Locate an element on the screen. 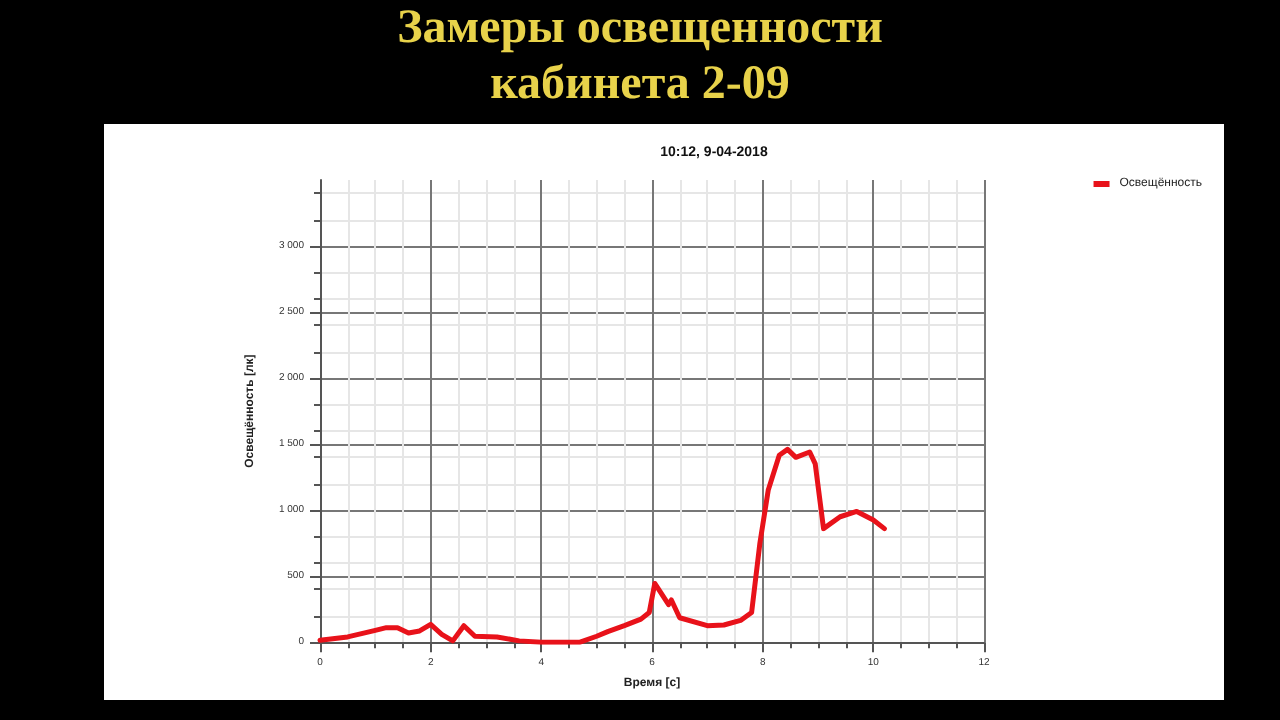 This screenshot has width=1280, height=720. line-series is located at coordinates (602, 545).